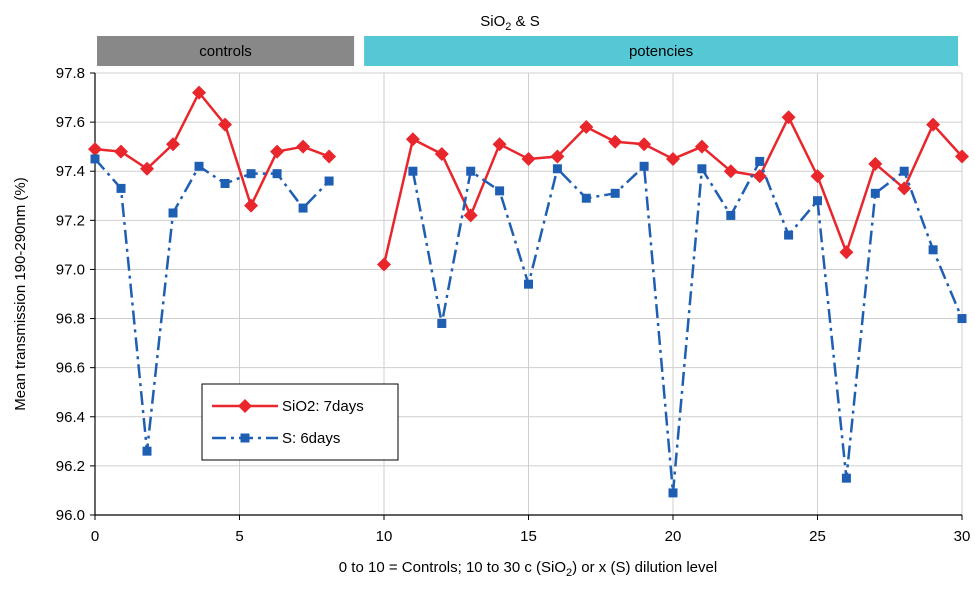 This screenshot has height=593, width=975. I want to click on y-tick-label: 97.6, so click(70, 122).